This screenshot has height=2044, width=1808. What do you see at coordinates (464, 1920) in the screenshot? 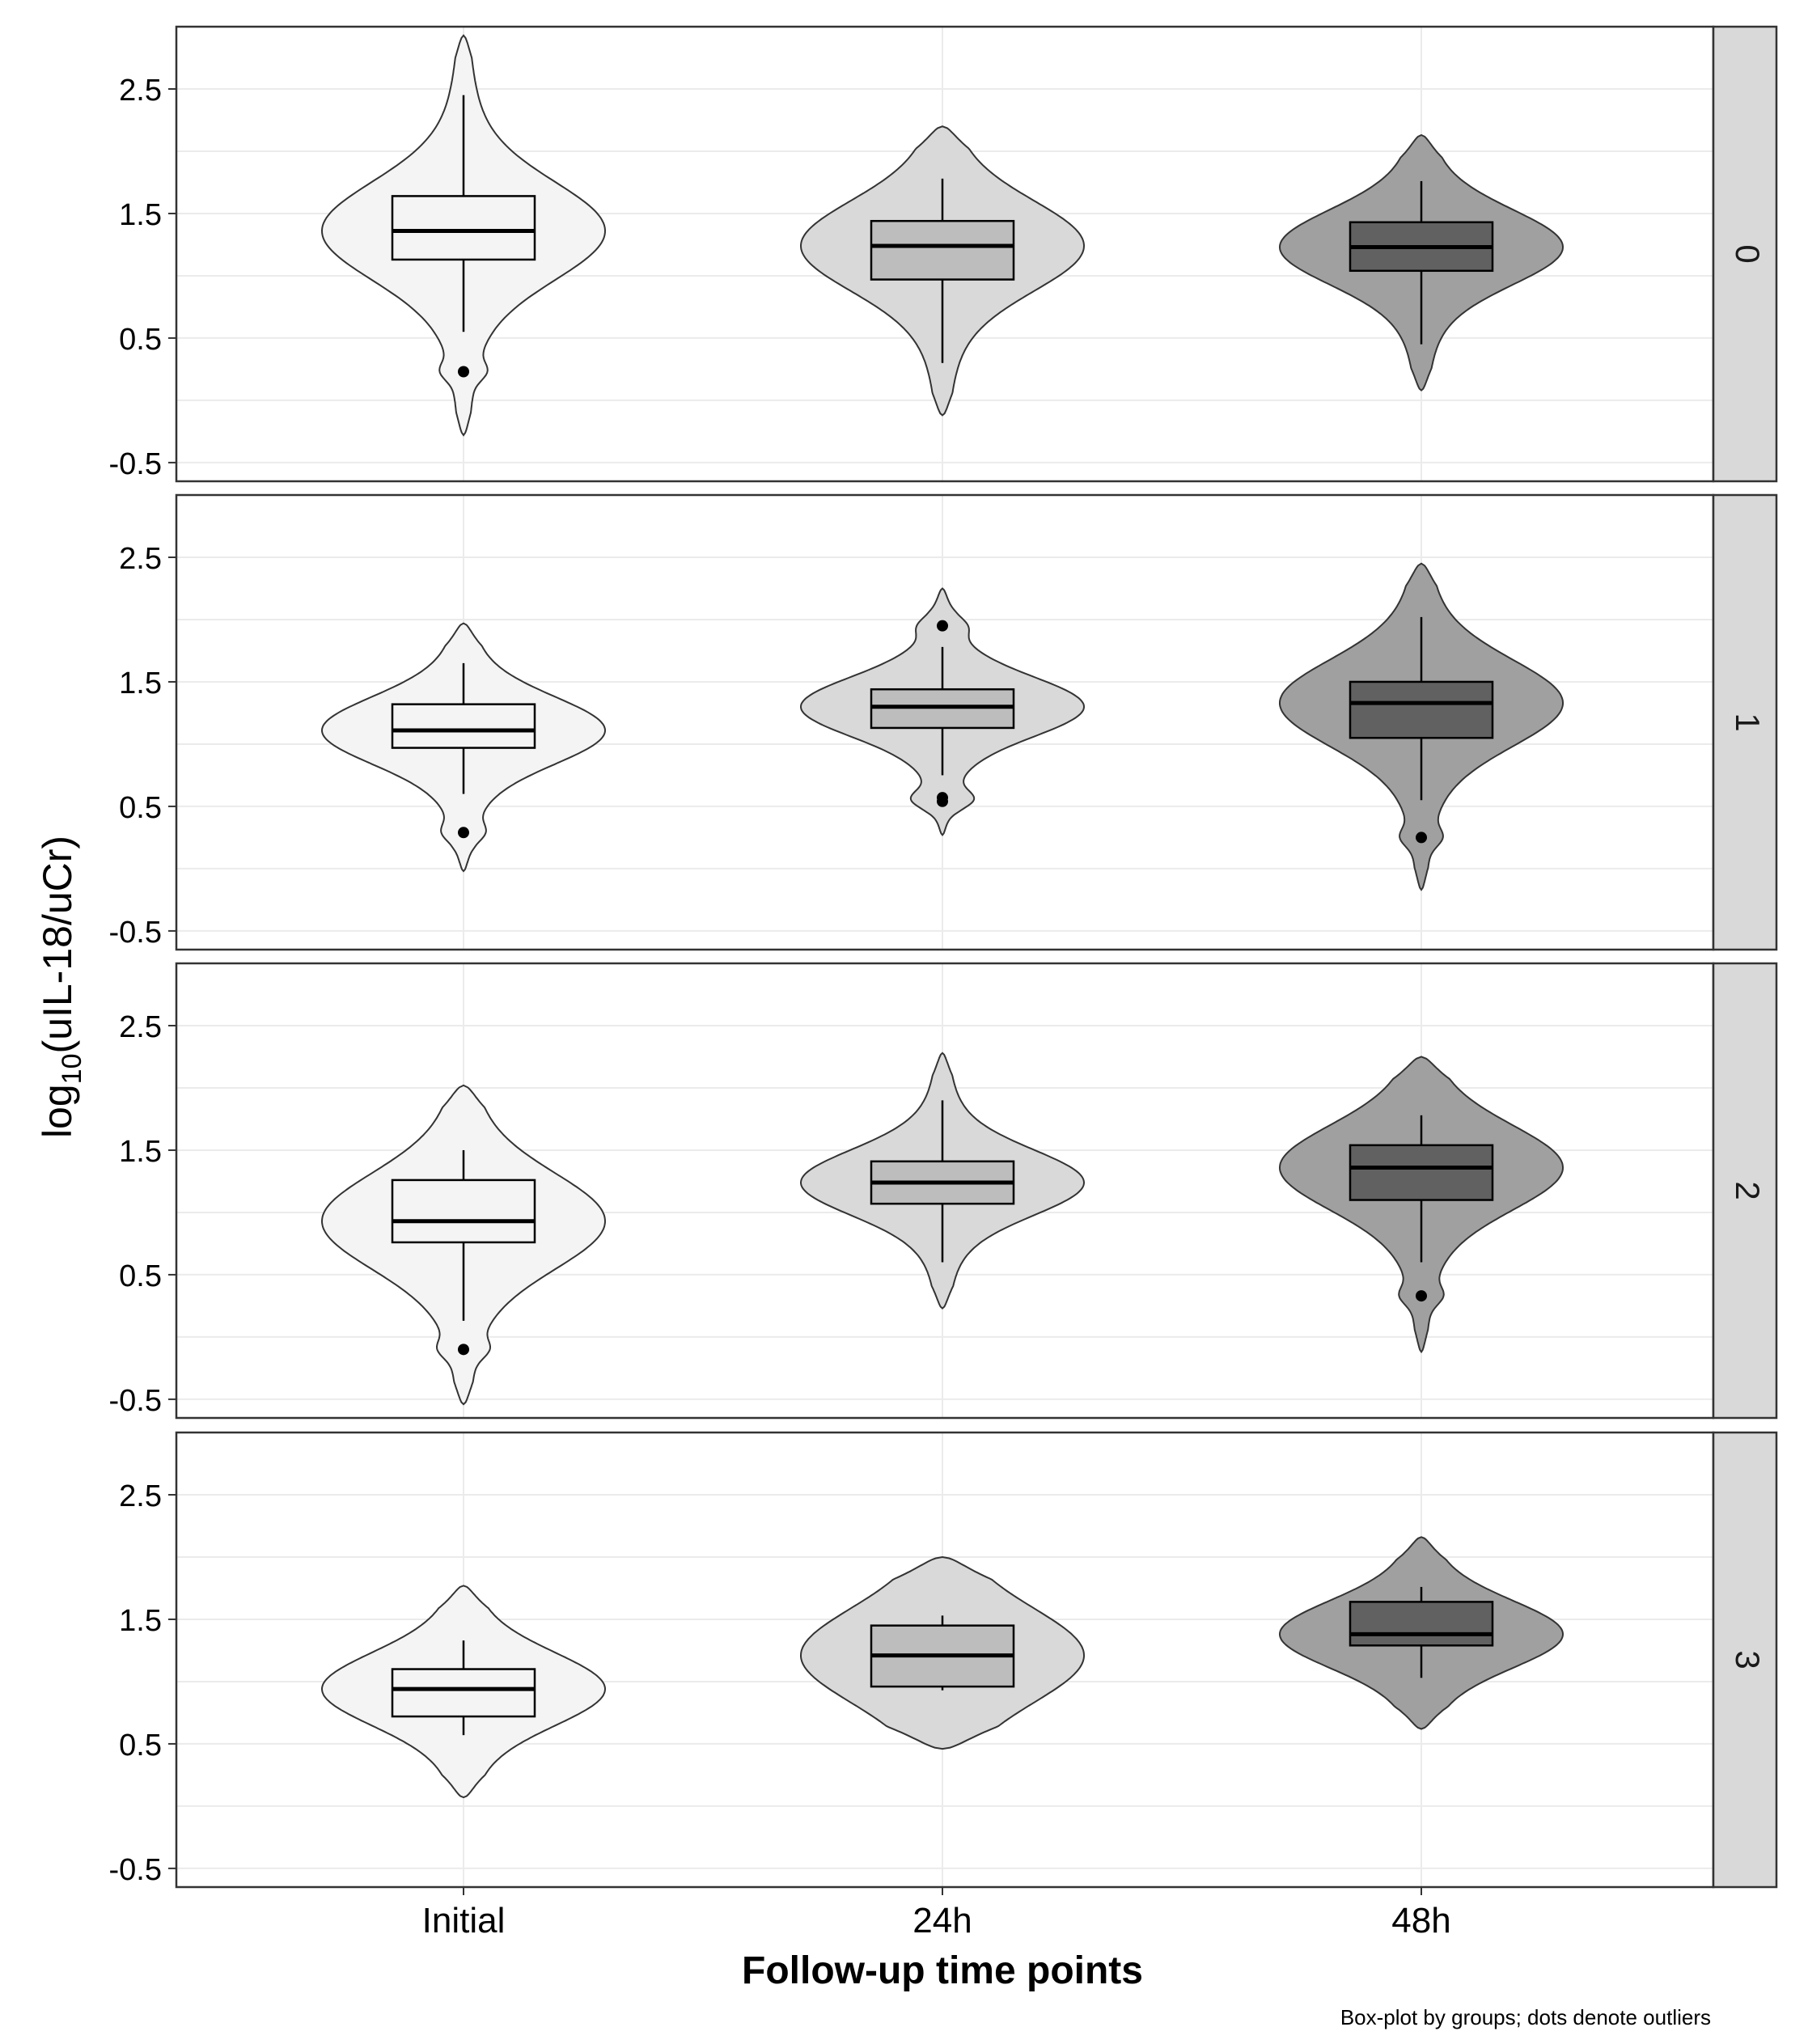
I see `x-tick-label: Initial` at bounding box center [464, 1920].